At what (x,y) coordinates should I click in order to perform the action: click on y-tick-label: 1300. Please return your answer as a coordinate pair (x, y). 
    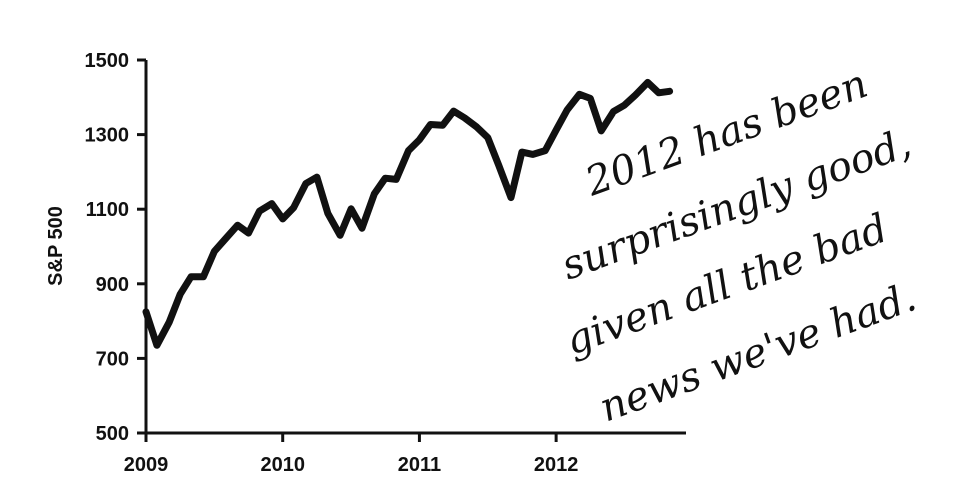
    Looking at the image, I should click on (107, 136).